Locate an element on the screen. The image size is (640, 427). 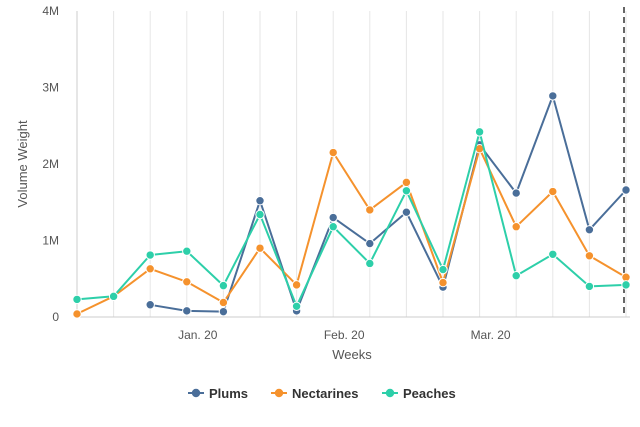
legend-nectarines-label: Nectarines is located at coordinates (325, 393).